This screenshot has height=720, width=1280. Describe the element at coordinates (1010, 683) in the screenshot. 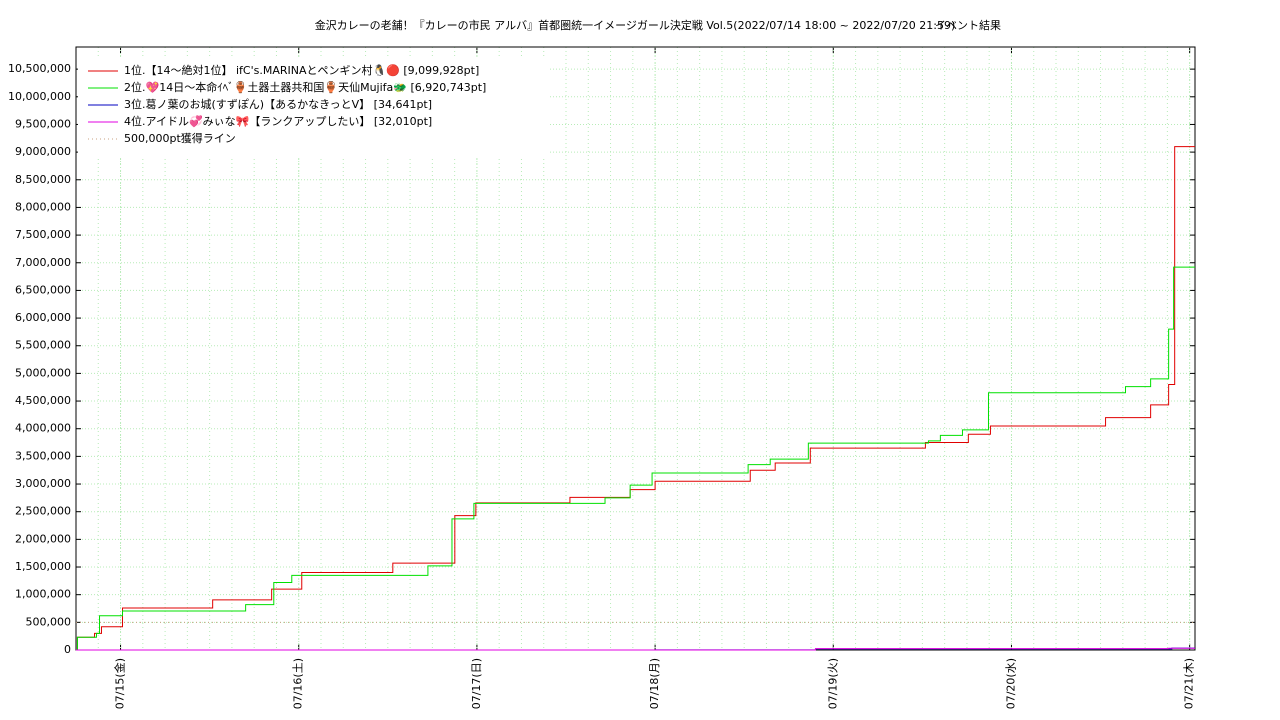

I see `x-tick-label: 07/20(水)` at that location.